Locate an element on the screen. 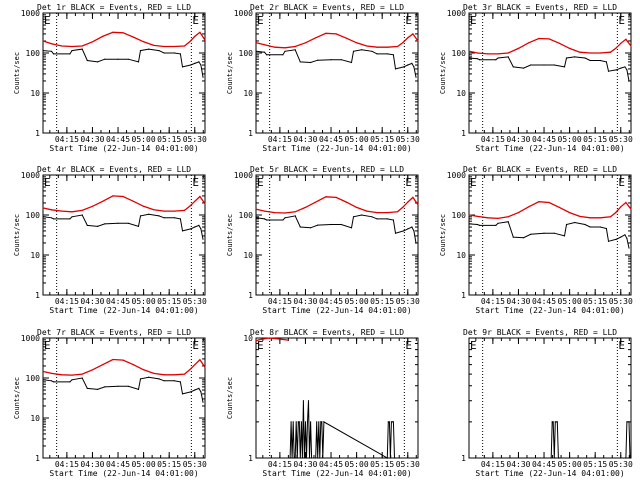 Image resolution: width=640 pixels, height=480 pixels. chart-title: Det 1r BLACK = Events, RED = LLD is located at coordinates (114, 7).